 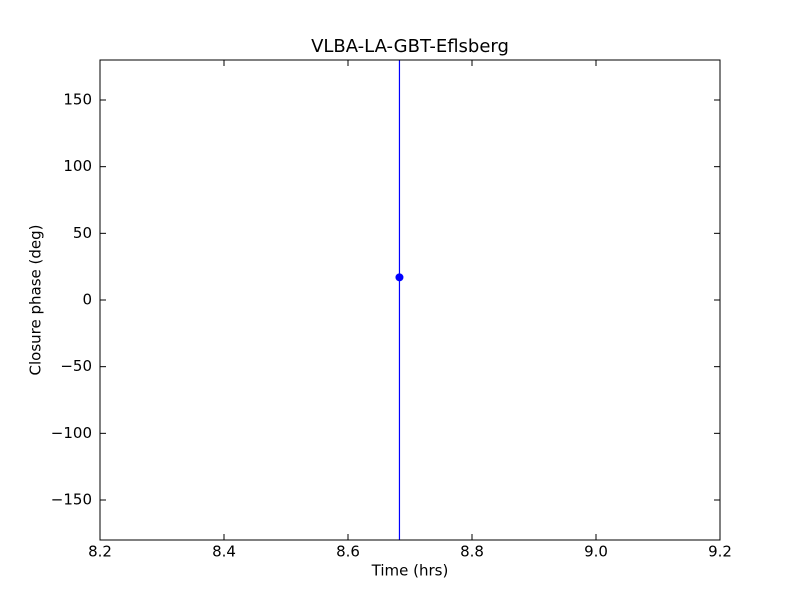 I want to click on x-tick-label: 8.4, so click(x=224, y=552).